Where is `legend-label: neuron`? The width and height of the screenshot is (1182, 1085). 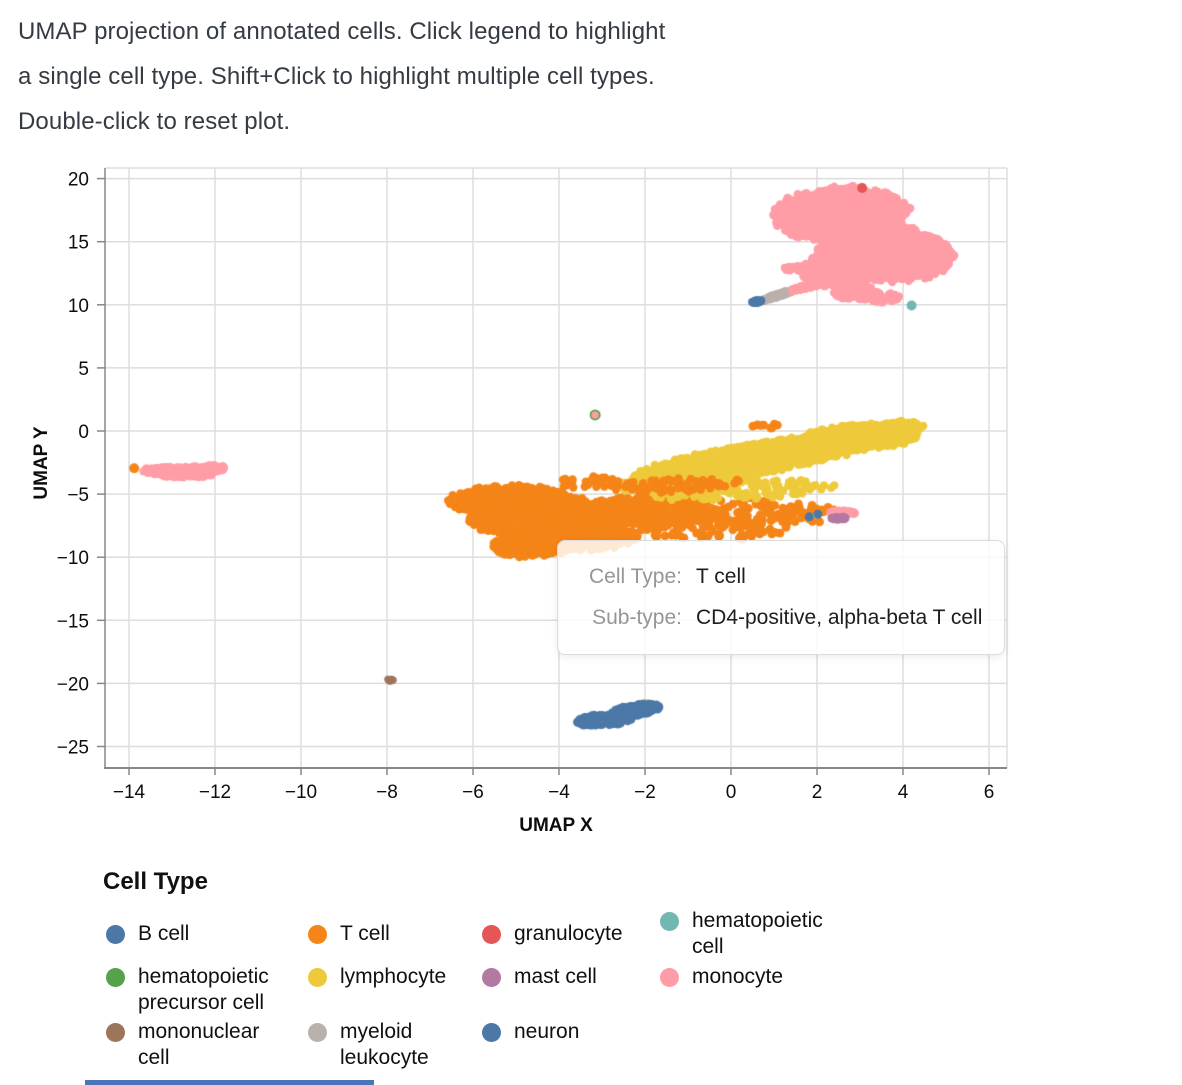 legend-label: neuron is located at coordinates (547, 1031).